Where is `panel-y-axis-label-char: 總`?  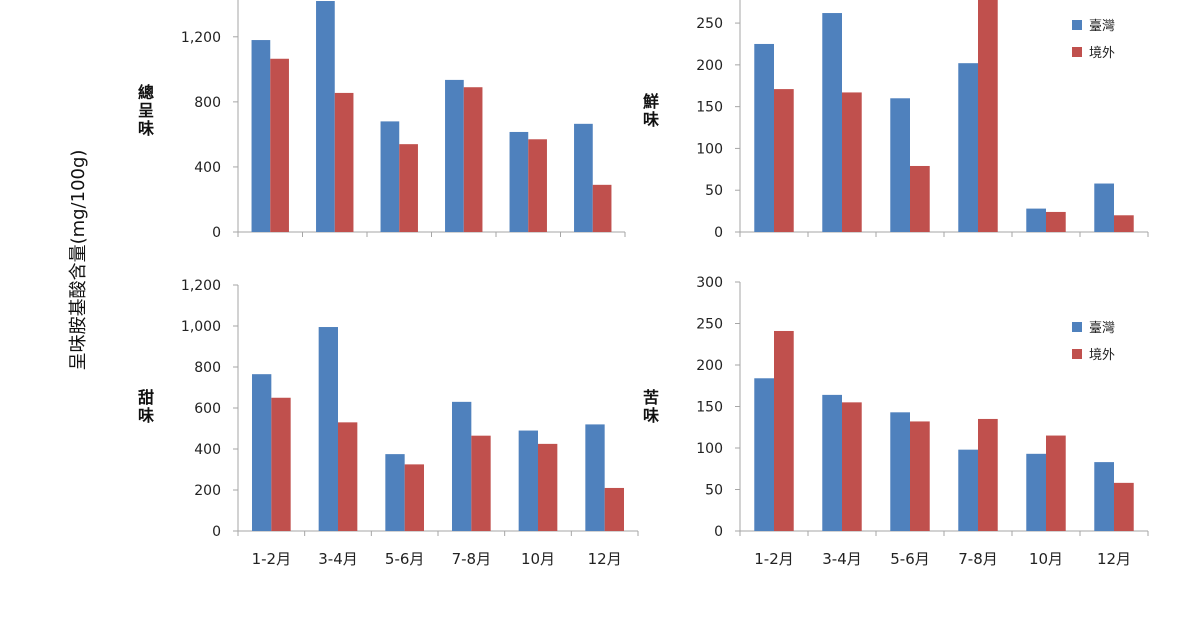
panel-y-axis-label-char: 總 is located at coordinates (146, 92).